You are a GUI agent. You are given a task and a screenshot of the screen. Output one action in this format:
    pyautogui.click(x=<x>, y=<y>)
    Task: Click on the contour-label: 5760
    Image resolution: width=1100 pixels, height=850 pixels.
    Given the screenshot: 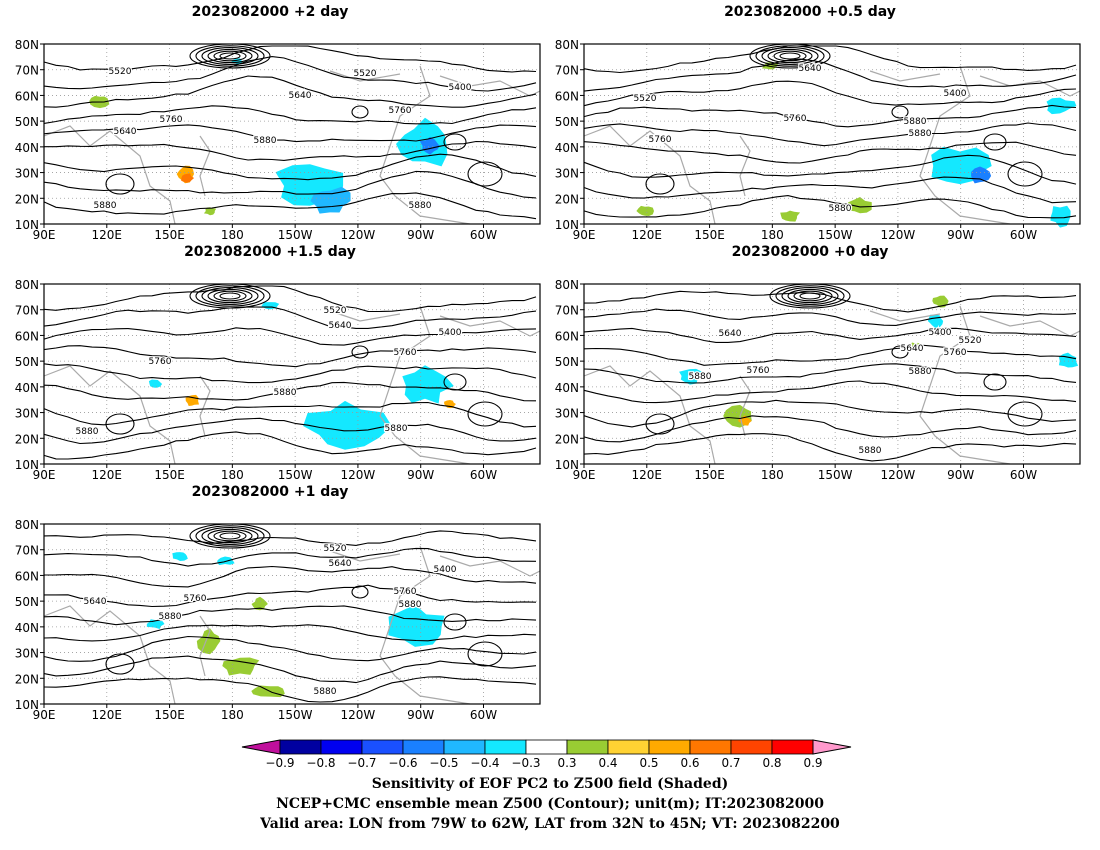 What is the action you would take?
    pyautogui.click(x=758, y=371)
    